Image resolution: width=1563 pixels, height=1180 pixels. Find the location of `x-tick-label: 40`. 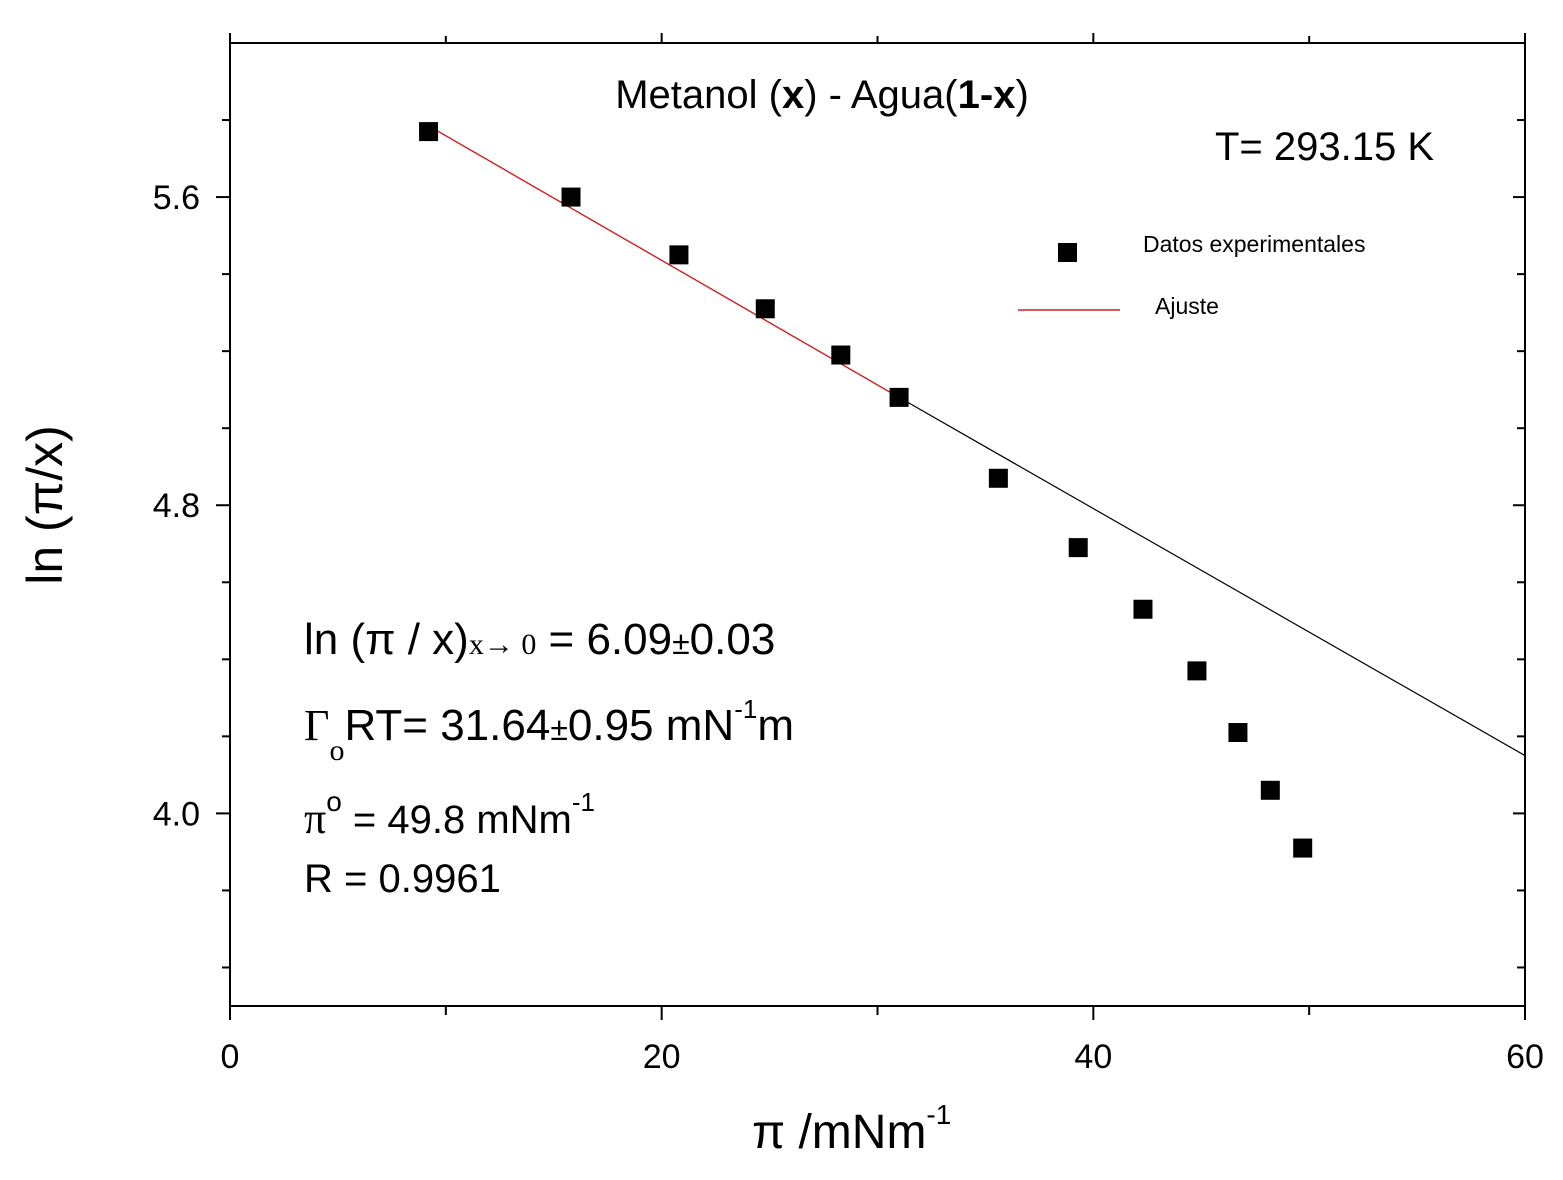

x-tick-label: 40 is located at coordinates (1093, 1057).